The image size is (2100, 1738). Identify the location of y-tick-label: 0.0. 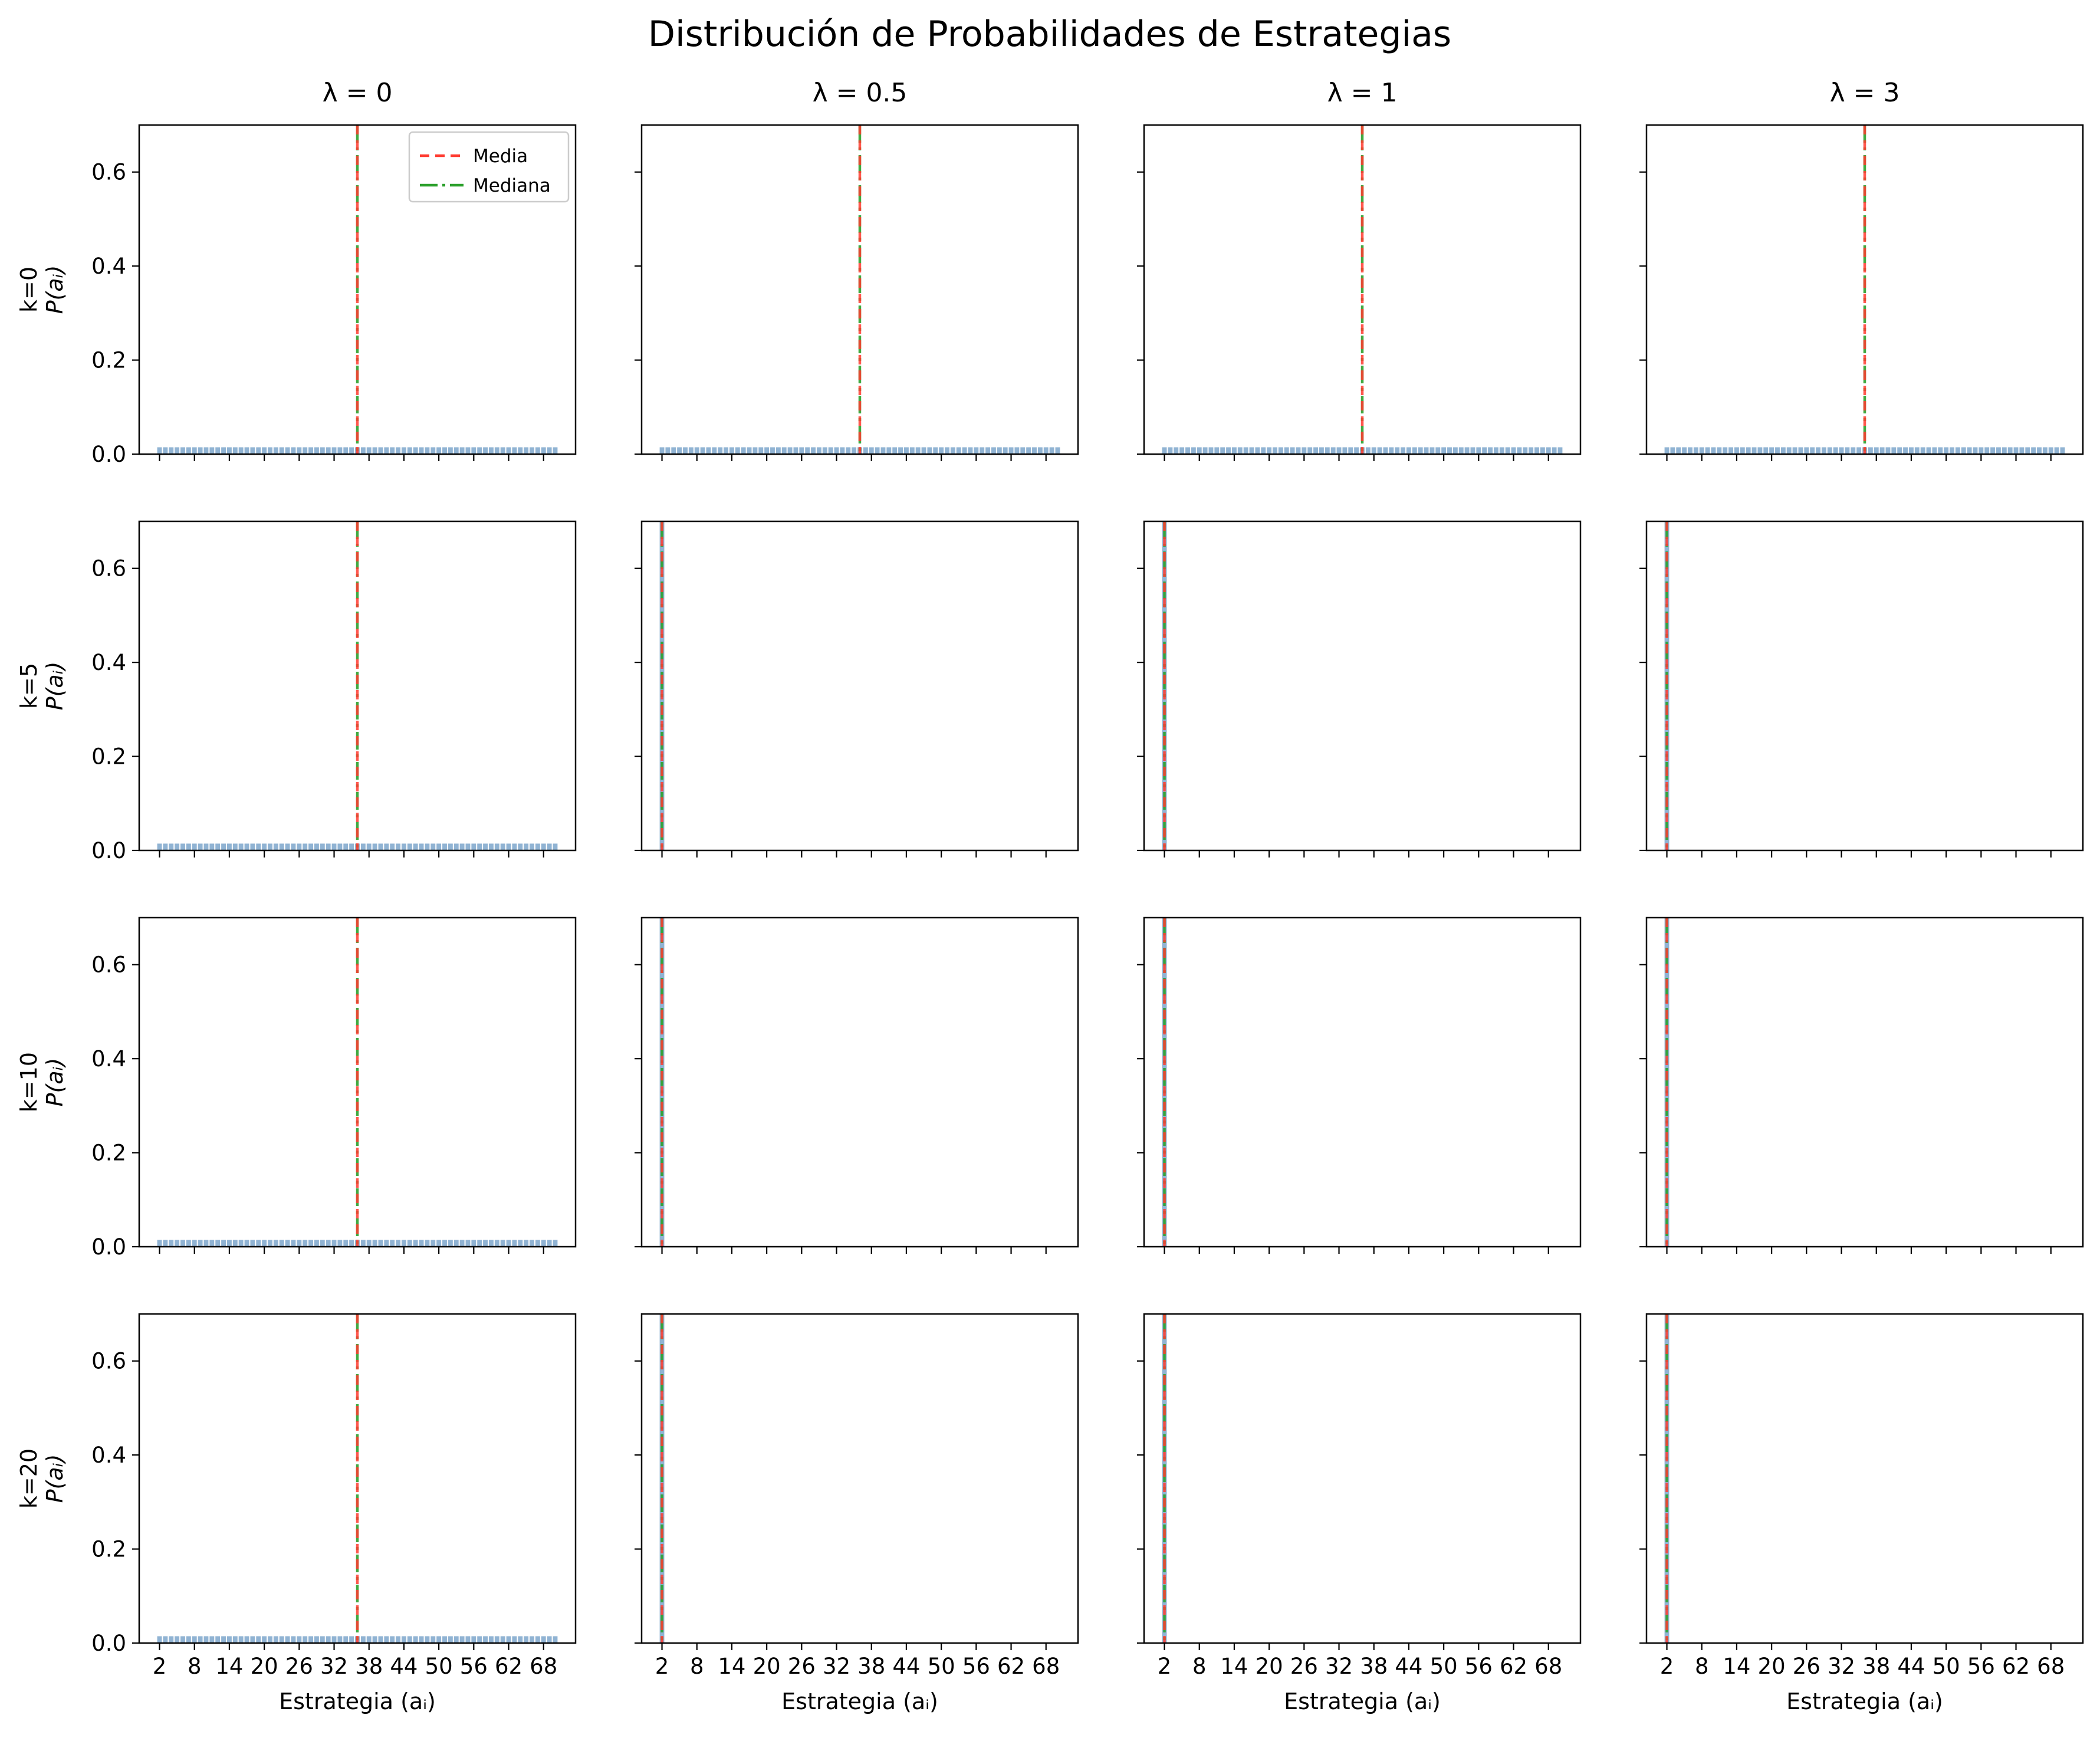
(108, 1247).